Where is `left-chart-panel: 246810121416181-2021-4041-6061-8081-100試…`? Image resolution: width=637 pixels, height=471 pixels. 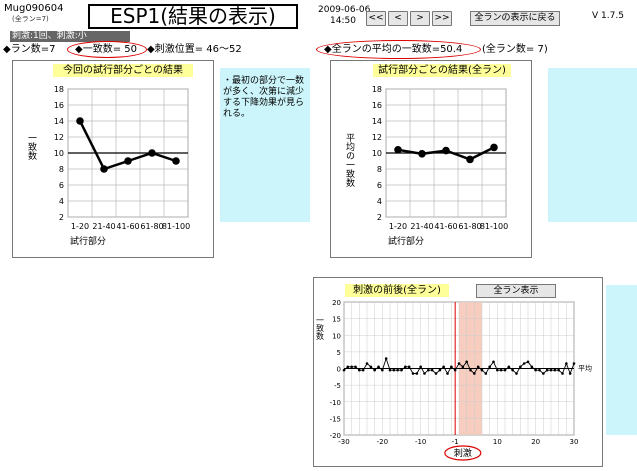
left-chart-panel: 246810121416181-2021-4041-6061-8081-100試… is located at coordinates (113, 159).